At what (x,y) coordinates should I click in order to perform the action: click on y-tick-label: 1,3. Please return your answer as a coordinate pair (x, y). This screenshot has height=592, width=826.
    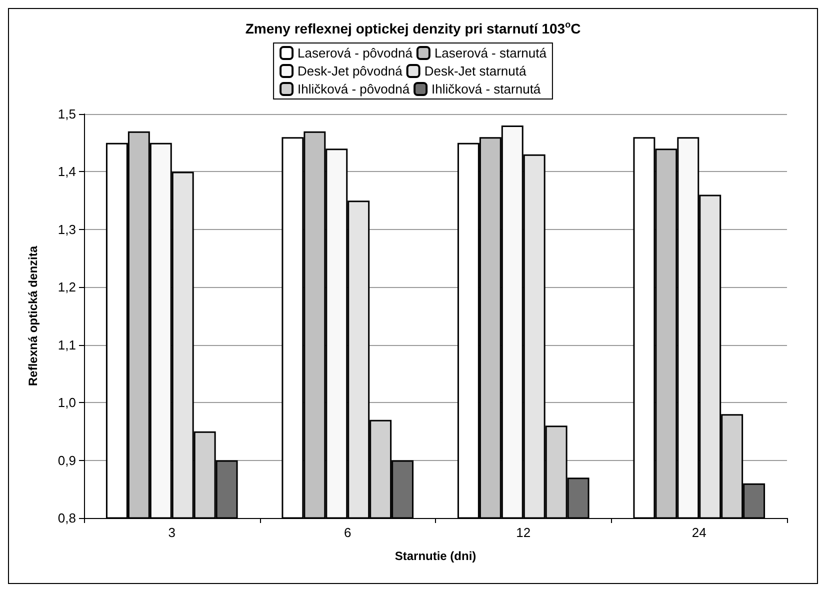
    Looking at the image, I should click on (67, 229).